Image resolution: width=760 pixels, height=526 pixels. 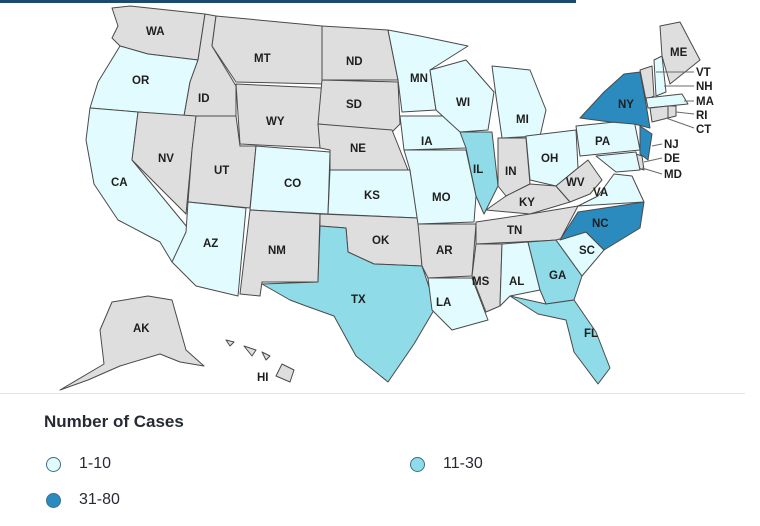 I want to click on state-nc, so click(x=602, y=226).